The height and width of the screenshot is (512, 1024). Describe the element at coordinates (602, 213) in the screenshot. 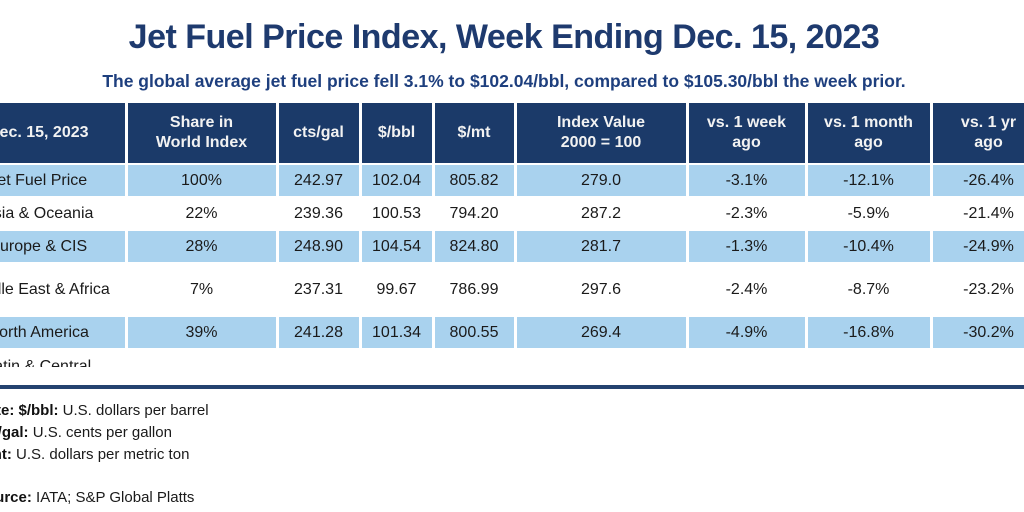

I see `table-cell: 287.2` at that location.